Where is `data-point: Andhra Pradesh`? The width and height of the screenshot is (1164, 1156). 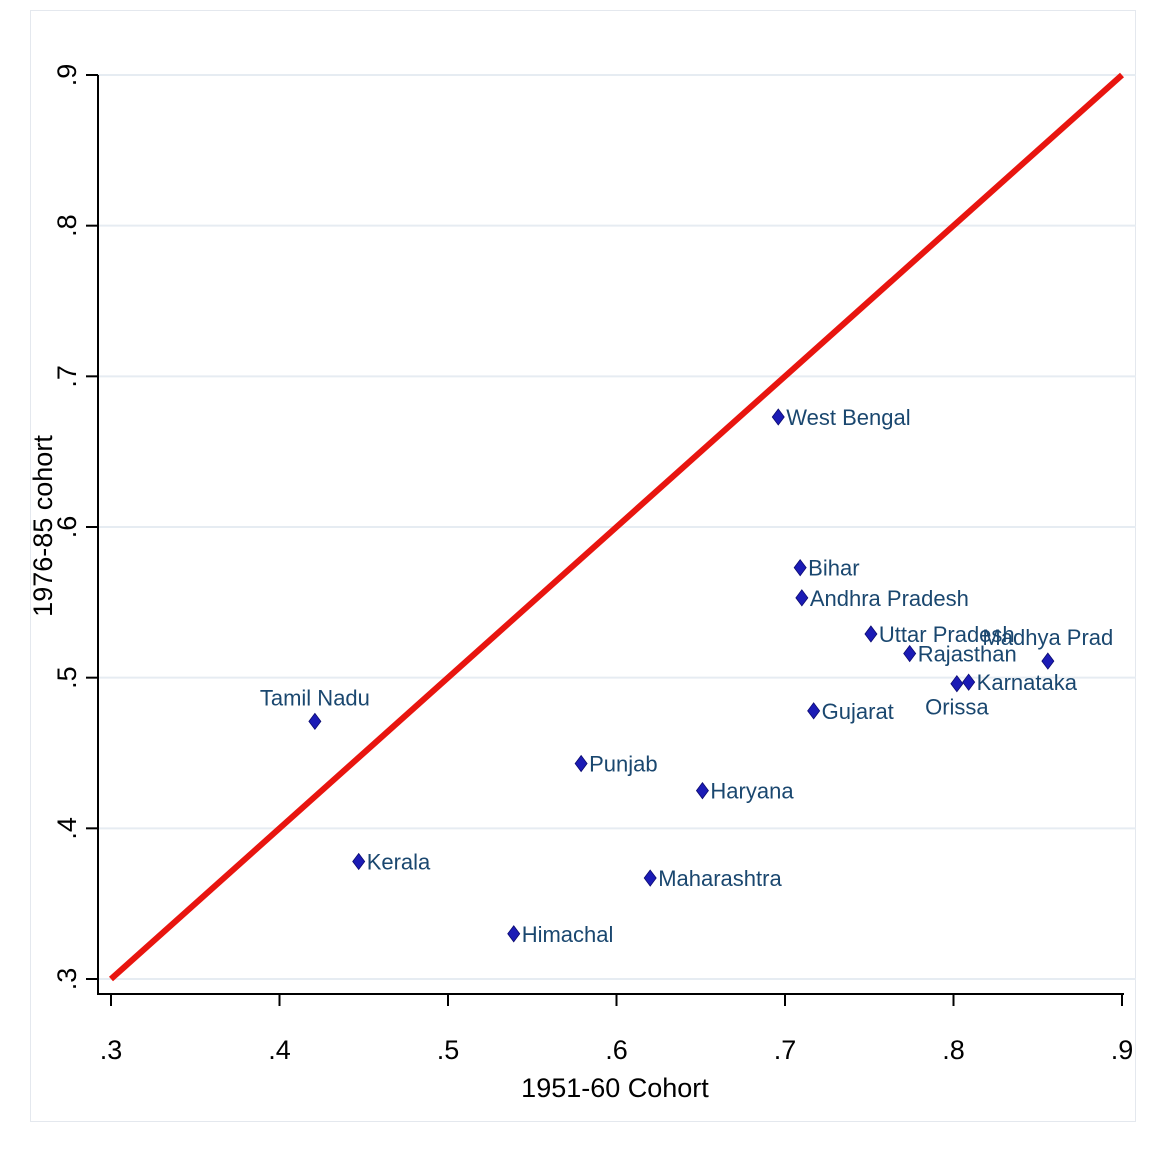
data-point: Andhra Pradesh is located at coordinates (882, 598).